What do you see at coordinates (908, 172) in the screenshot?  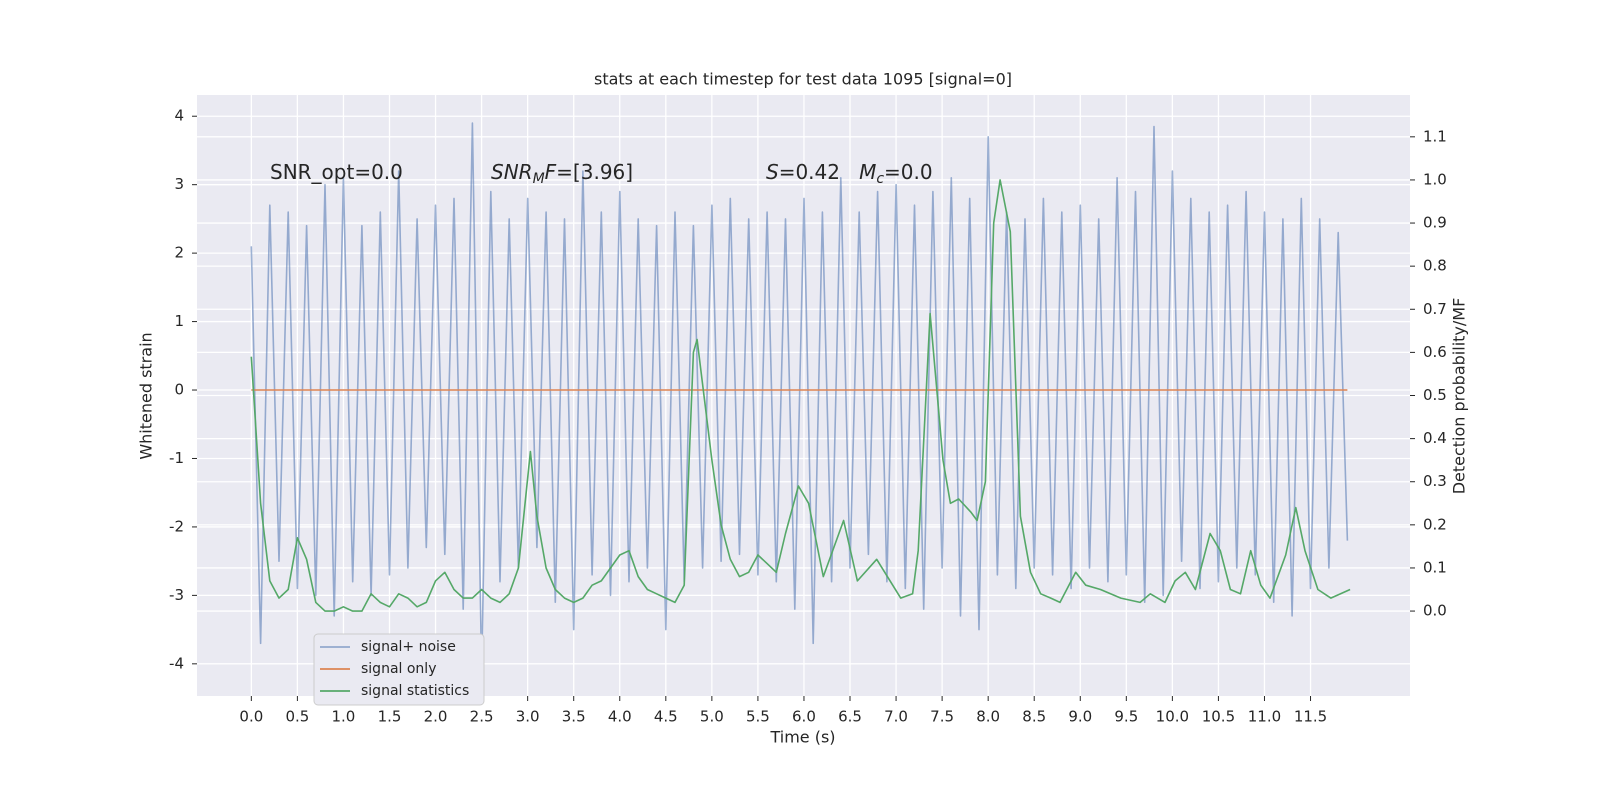 I see `annotation-part: =0.0` at bounding box center [908, 172].